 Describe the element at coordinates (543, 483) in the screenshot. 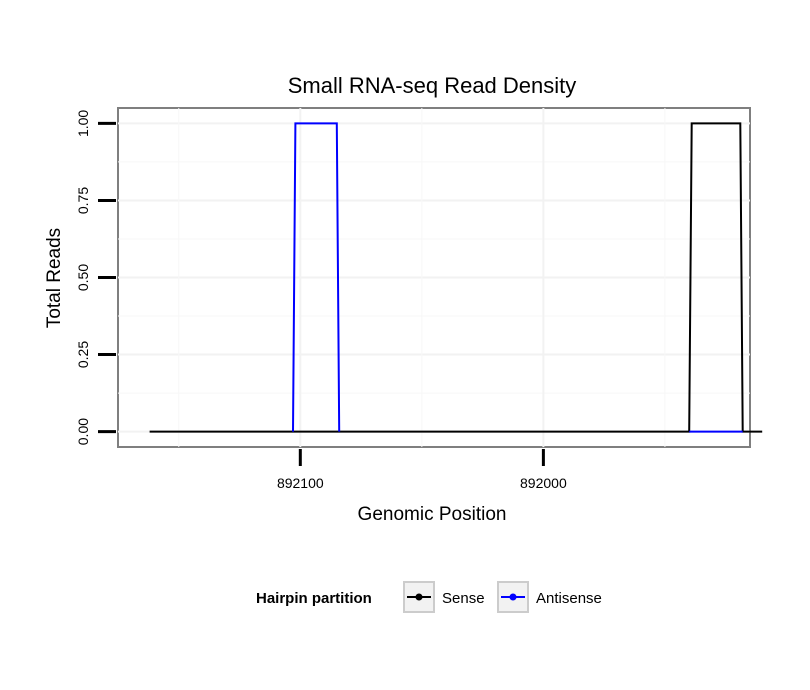

I see `x-tick-label: 892000` at that location.